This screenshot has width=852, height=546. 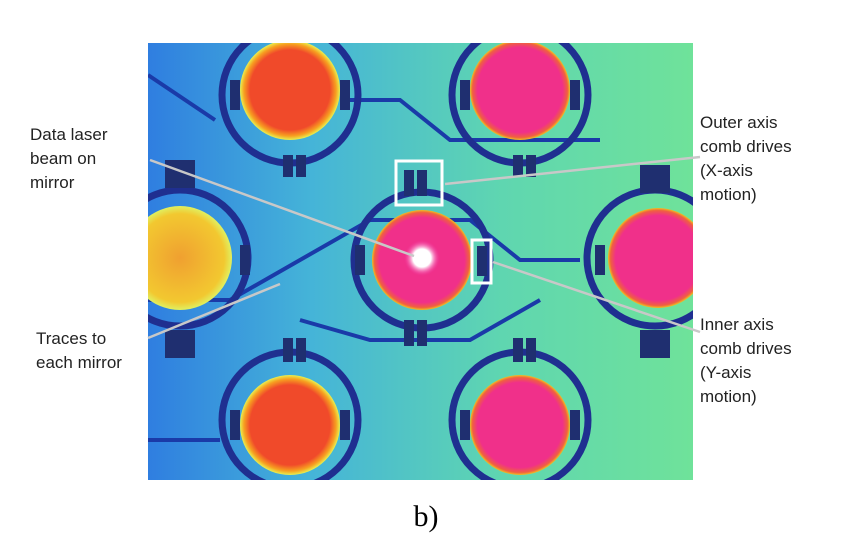 I want to click on label-line: mirror, so click(x=52, y=182).